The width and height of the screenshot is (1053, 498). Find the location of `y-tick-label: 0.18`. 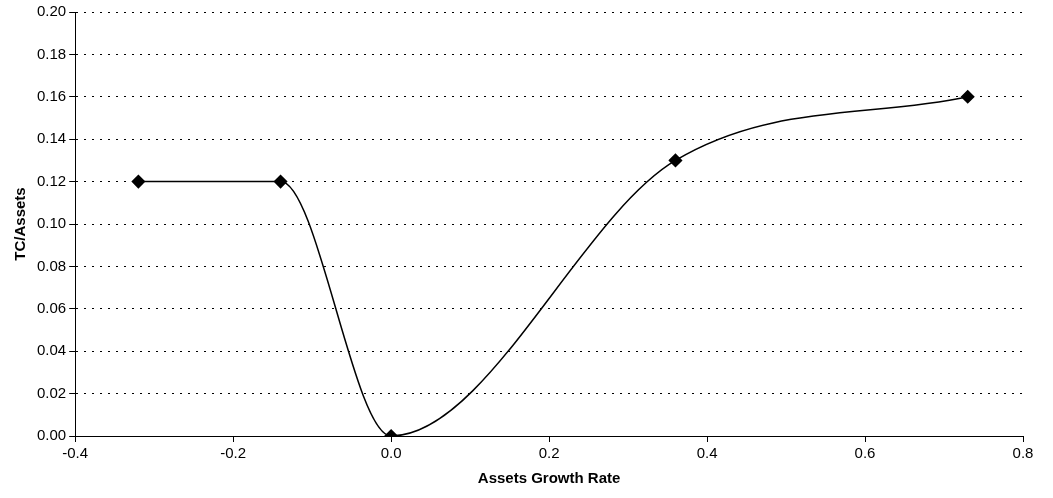

y-tick-label: 0.18 is located at coordinates (51, 53).